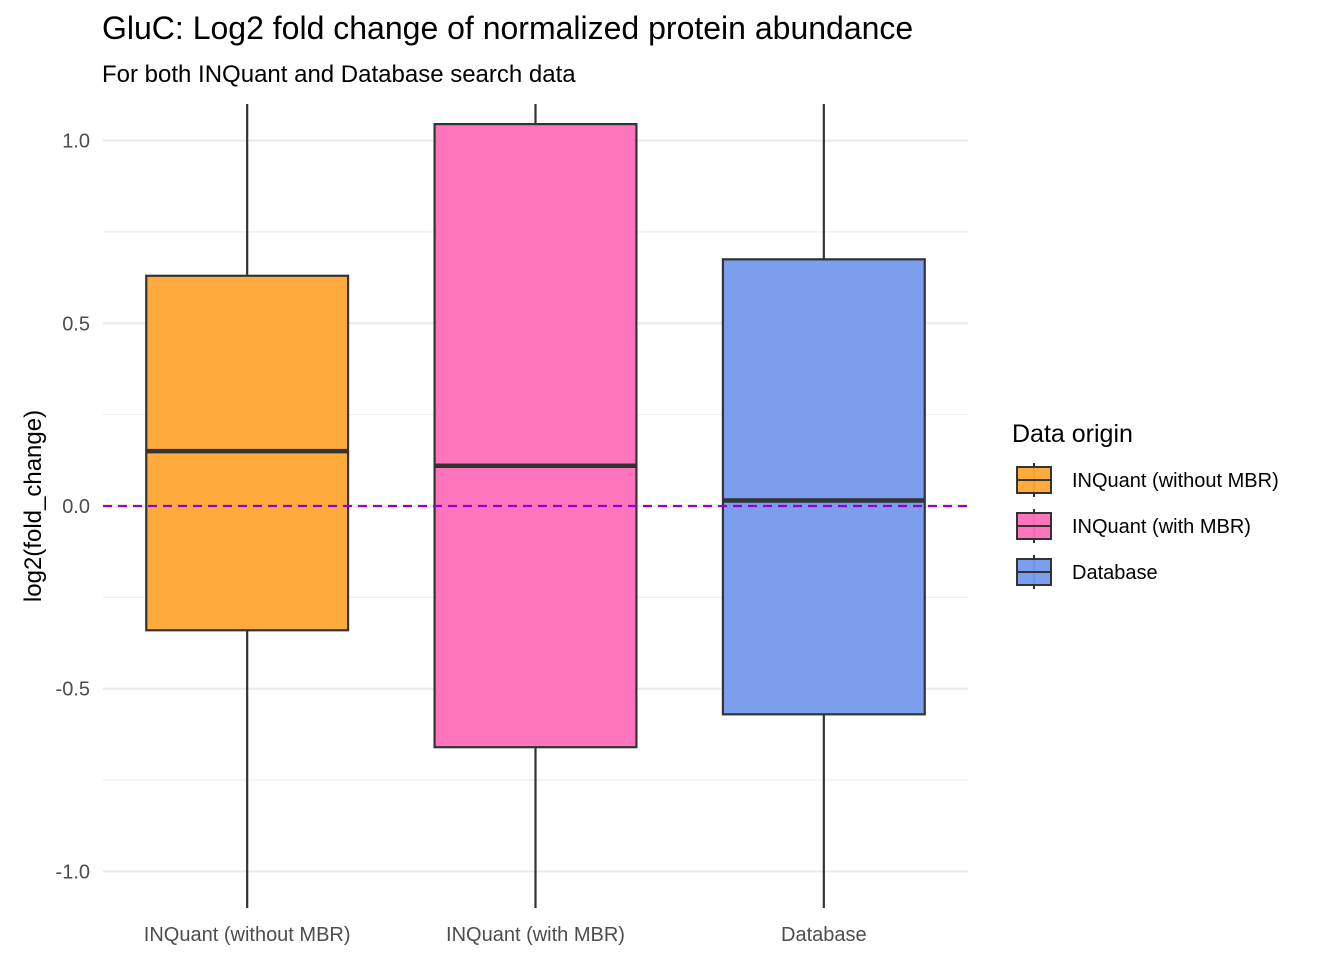  What do you see at coordinates (76, 142) in the screenshot?
I see `y-tick-label: 1.0` at bounding box center [76, 142].